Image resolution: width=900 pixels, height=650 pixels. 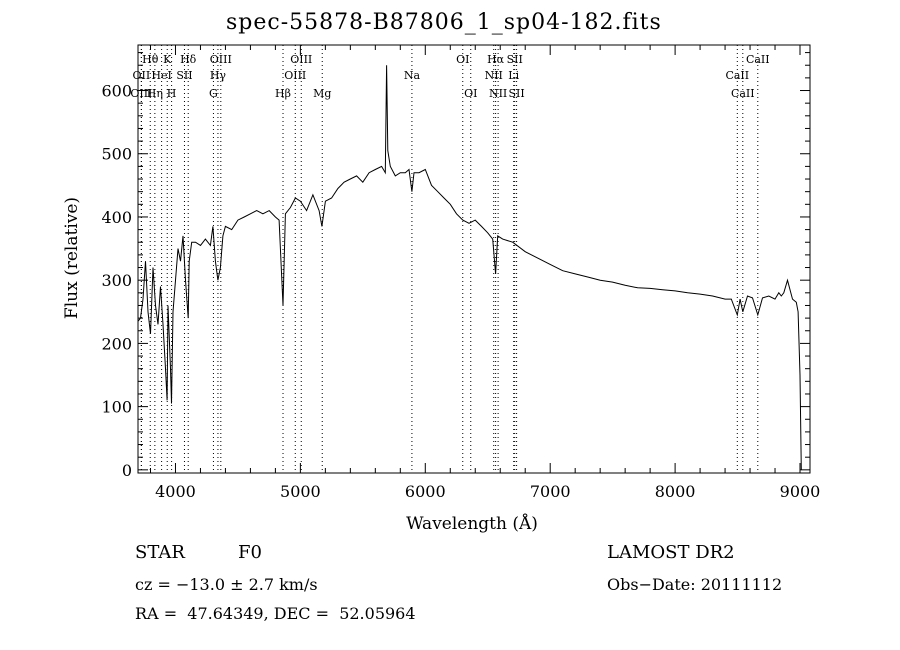 What do you see at coordinates (283, 93) in the screenshot?
I see `marker-label-12: Hβ` at bounding box center [283, 93].